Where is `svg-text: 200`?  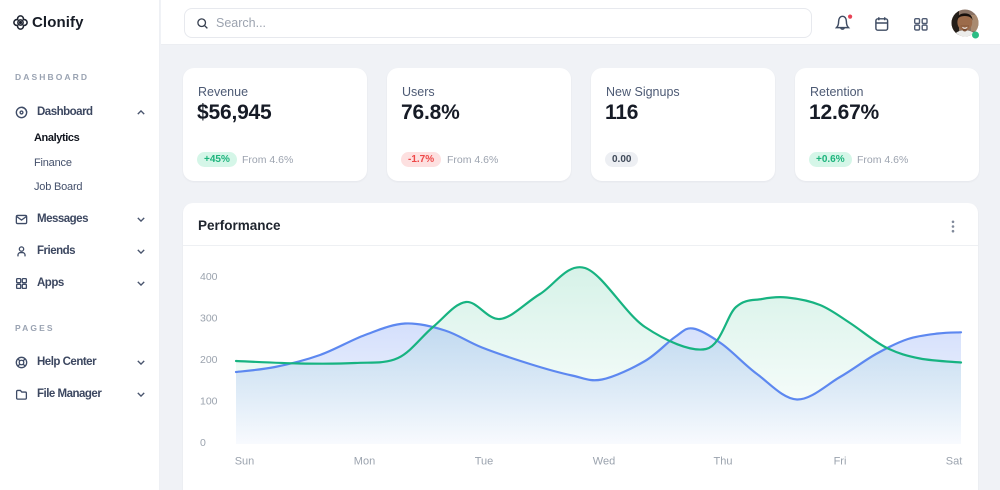 svg-text: 200 is located at coordinates (209, 360).